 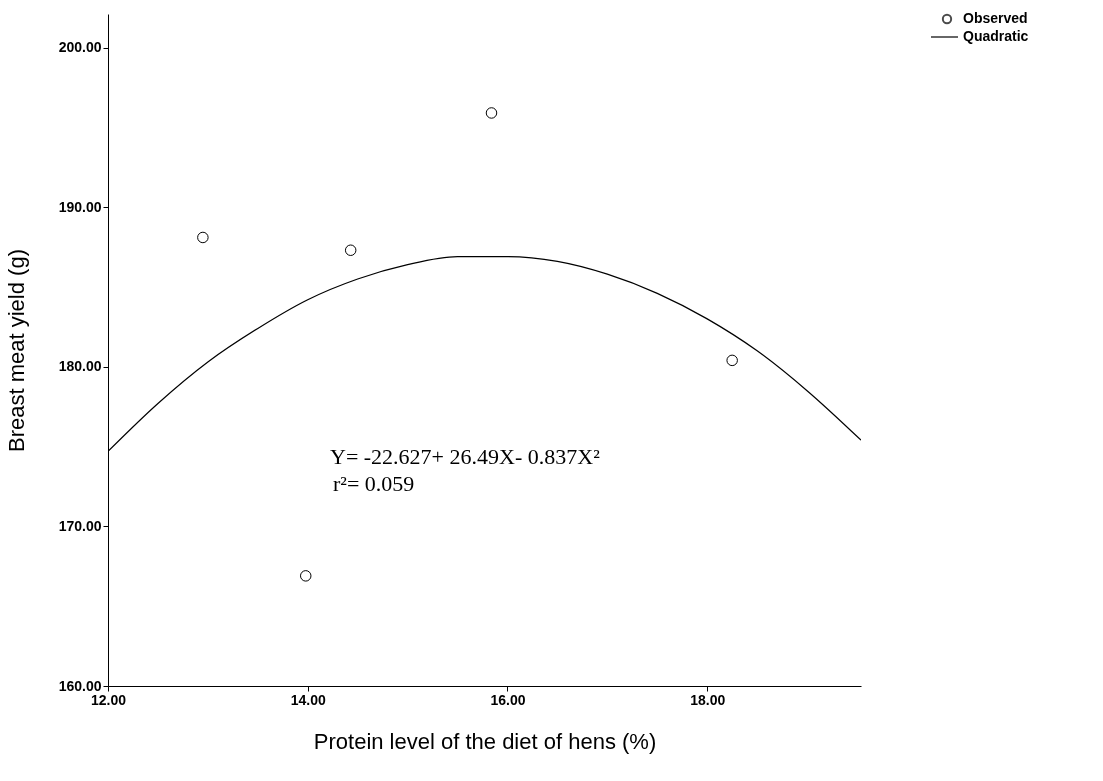 I want to click on y-tick-label: 160.00, so click(x=80, y=685).